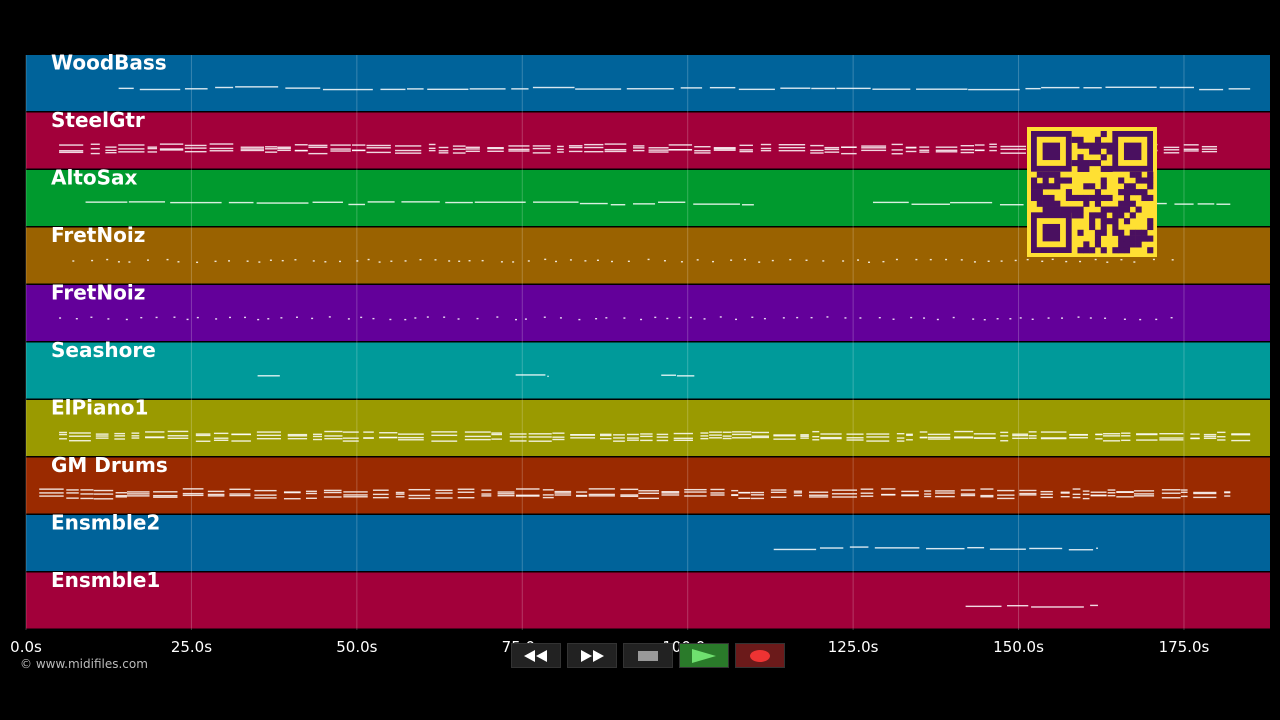  Describe the element at coordinates (191, 647) in the screenshot. I see `time-tick-label: 25.0s` at that location.